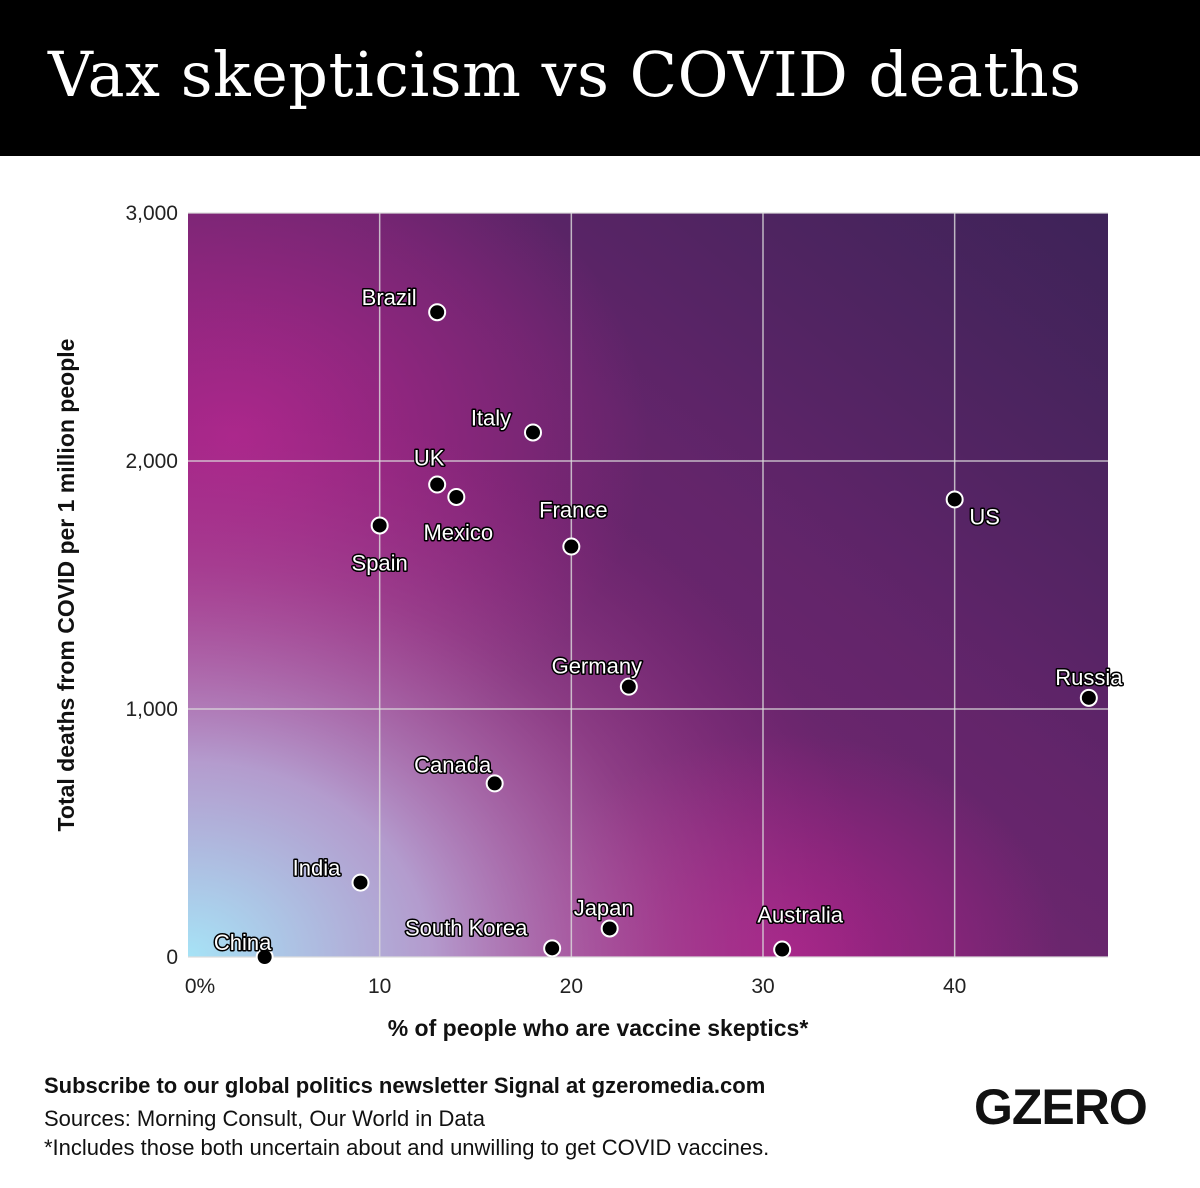 The height and width of the screenshot is (1188, 1200). I want to click on data-label: Russia, so click(1089, 677).